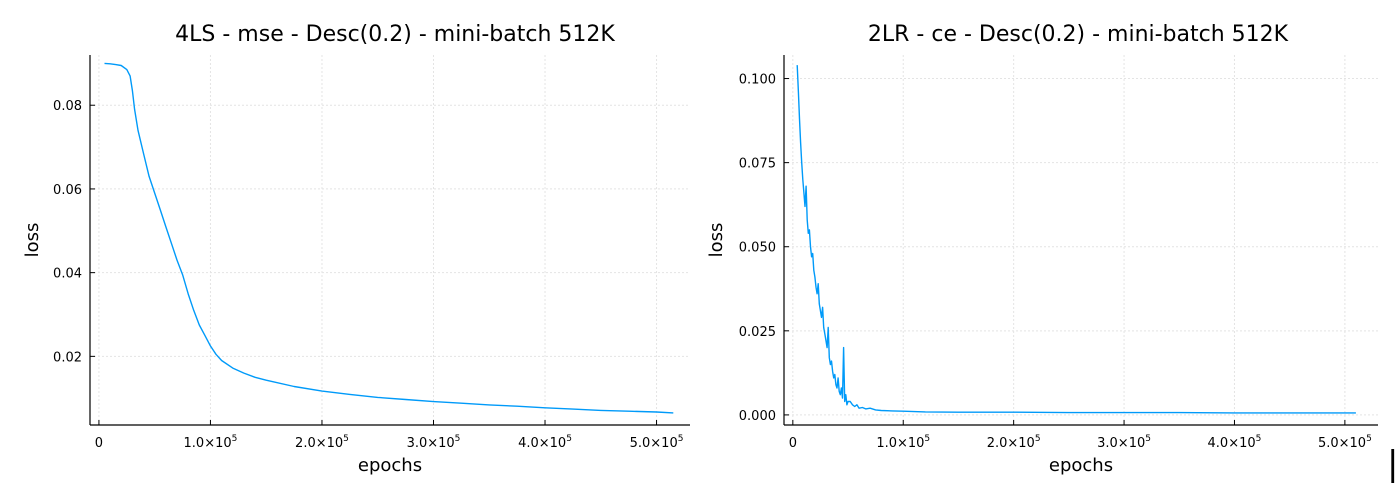 This screenshot has height=490, width=1400. I want to click on y-tick-label-2: 0.050, so click(757, 248).